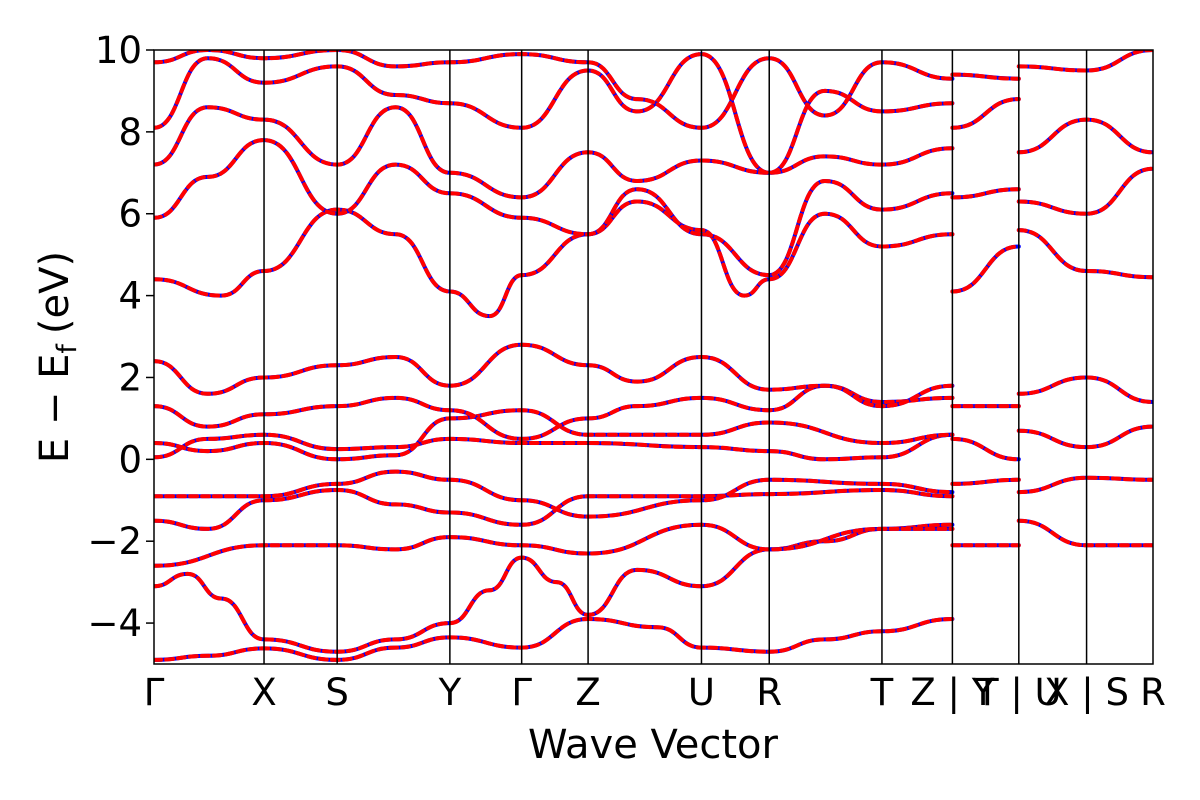 This screenshot has width=1200, height=800. I want to click on kpoint-label: U, so click(701, 692).